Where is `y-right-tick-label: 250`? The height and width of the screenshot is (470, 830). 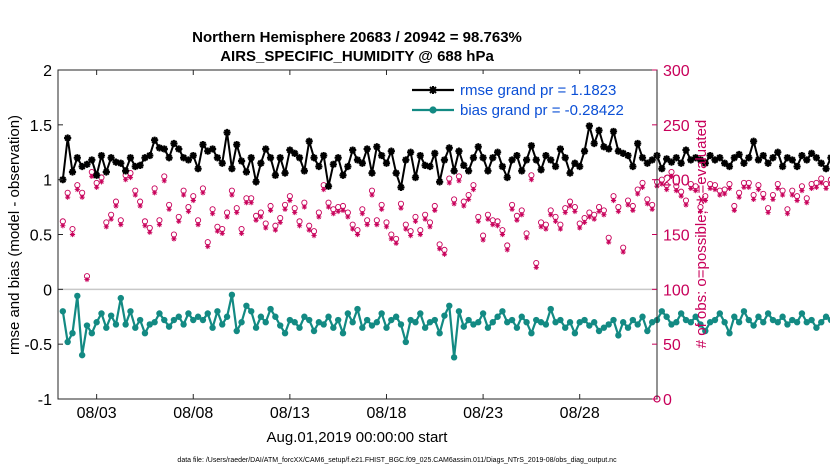 y-right-tick-label: 250 is located at coordinates (676, 126).